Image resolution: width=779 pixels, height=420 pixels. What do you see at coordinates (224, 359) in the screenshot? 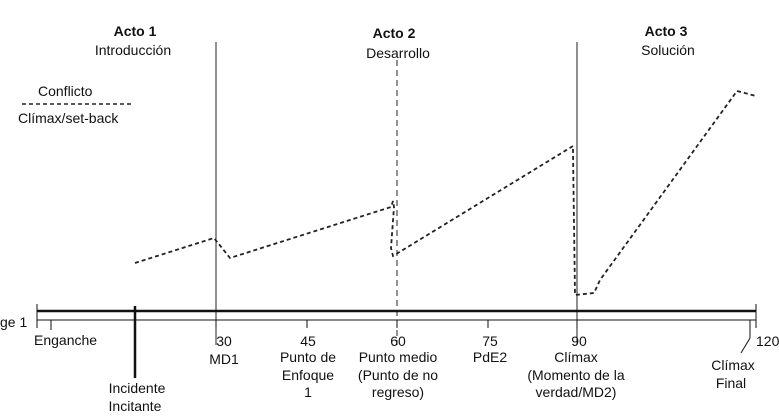
I see `tick-label-30: MD1` at bounding box center [224, 359].